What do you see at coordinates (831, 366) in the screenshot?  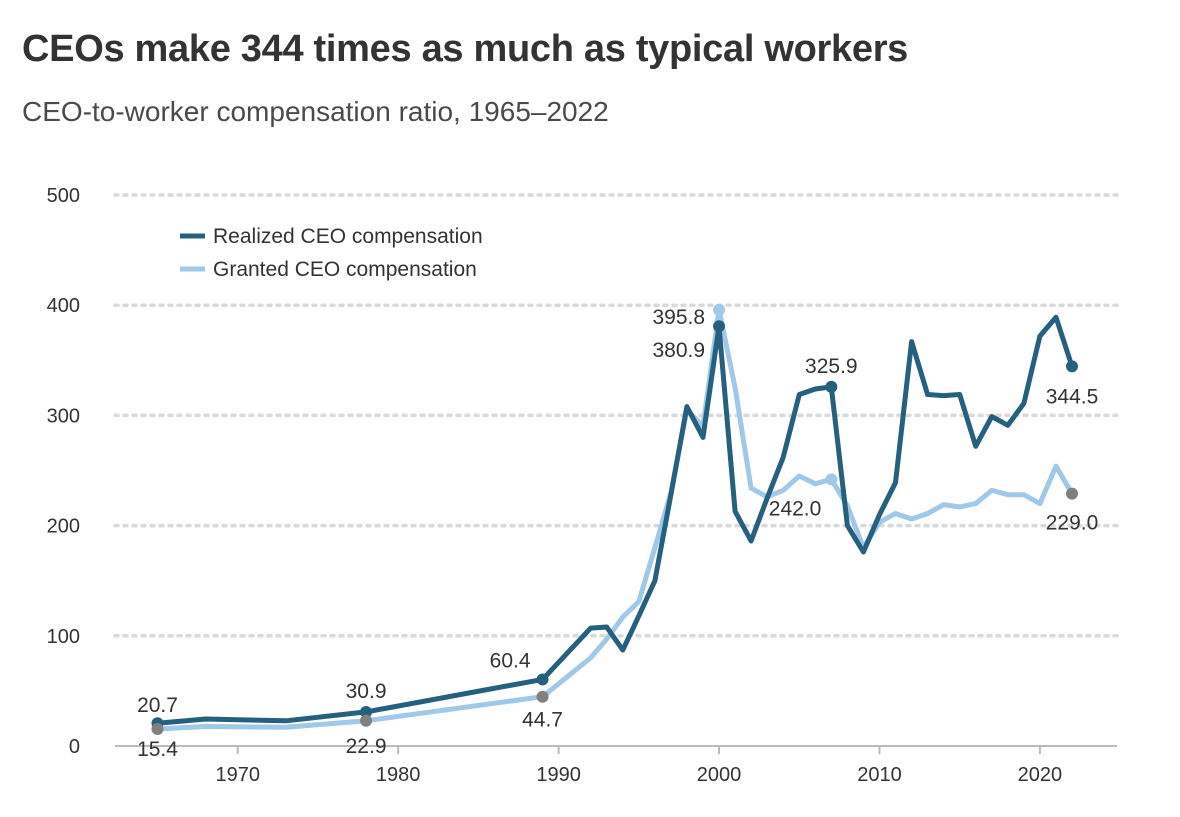 I see `data-label: 325.9` at bounding box center [831, 366].